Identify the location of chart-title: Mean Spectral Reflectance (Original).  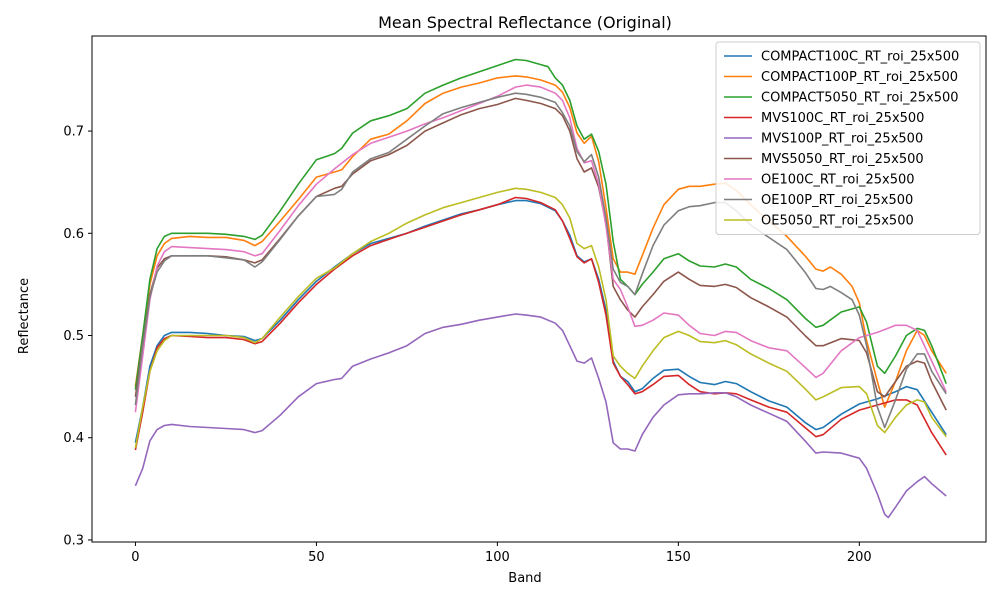
(525, 22).